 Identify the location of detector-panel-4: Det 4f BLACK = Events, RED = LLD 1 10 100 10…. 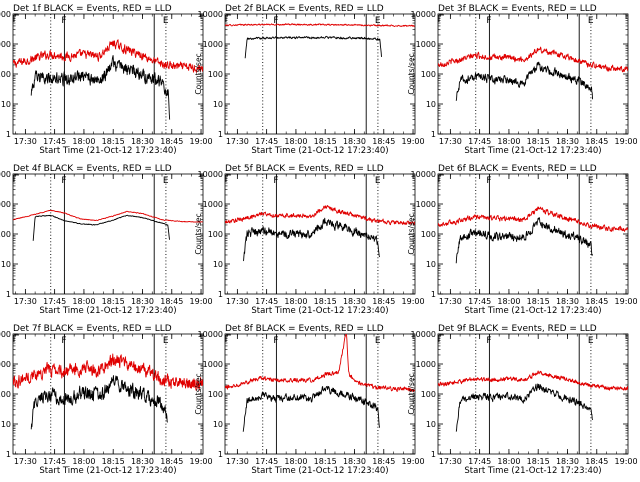
(106, 240).